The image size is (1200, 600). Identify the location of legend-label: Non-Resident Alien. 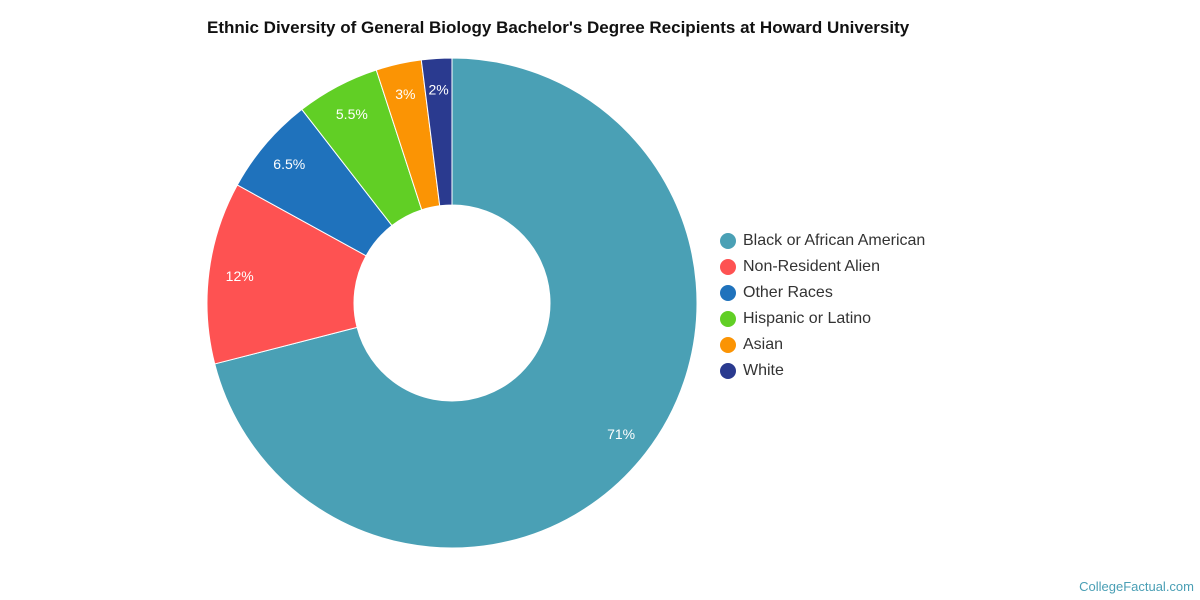
(811, 266).